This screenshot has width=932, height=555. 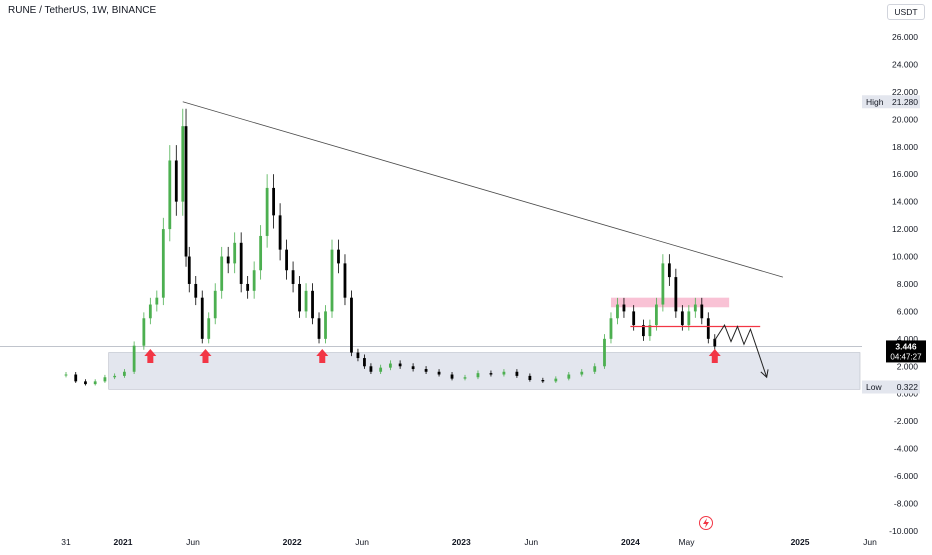 What do you see at coordinates (905, 102) in the screenshot?
I see `high-value: 21.280` at bounding box center [905, 102].